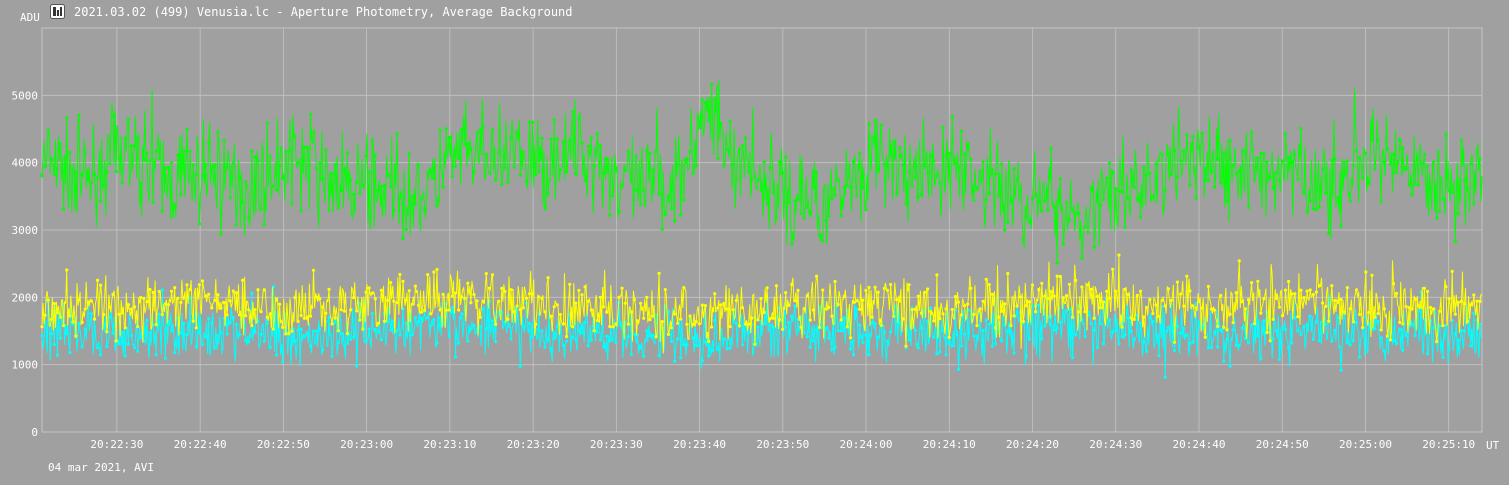 The image size is (1509, 485). What do you see at coordinates (1115, 444) in the screenshot?
I see `x-tick-label: 20:24:30` at bounding box center [1115, 444].